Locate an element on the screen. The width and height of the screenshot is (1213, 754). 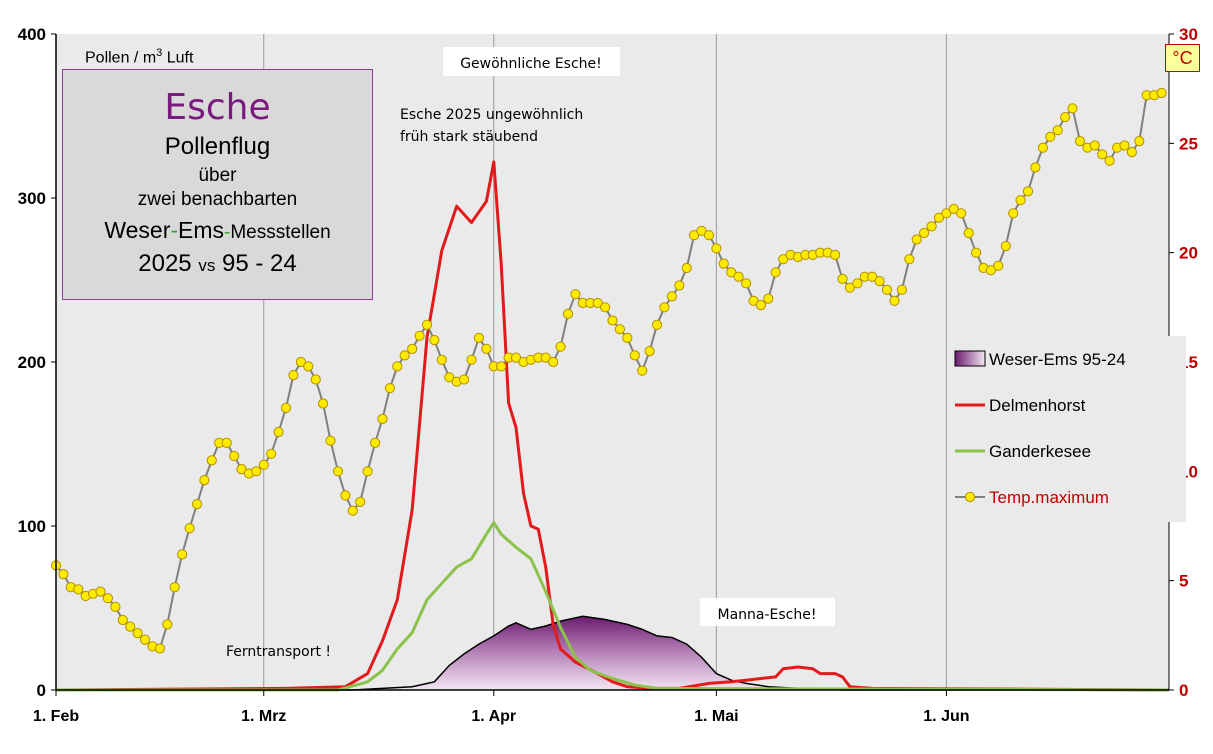
y-right-tick-label: 30 is located at coordinates (1188, 34).